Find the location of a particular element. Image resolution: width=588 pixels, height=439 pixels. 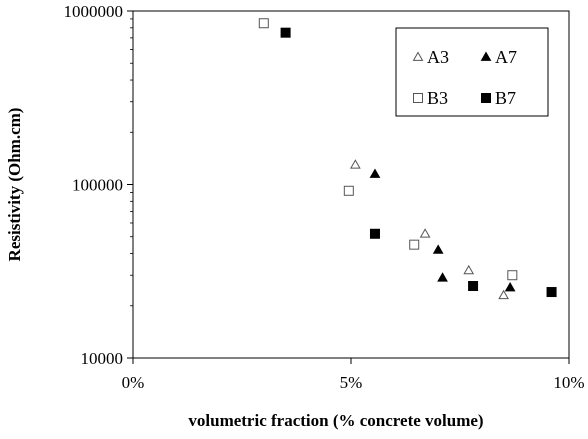

x-tick-label: 10% is located at coordinates (568, 382).